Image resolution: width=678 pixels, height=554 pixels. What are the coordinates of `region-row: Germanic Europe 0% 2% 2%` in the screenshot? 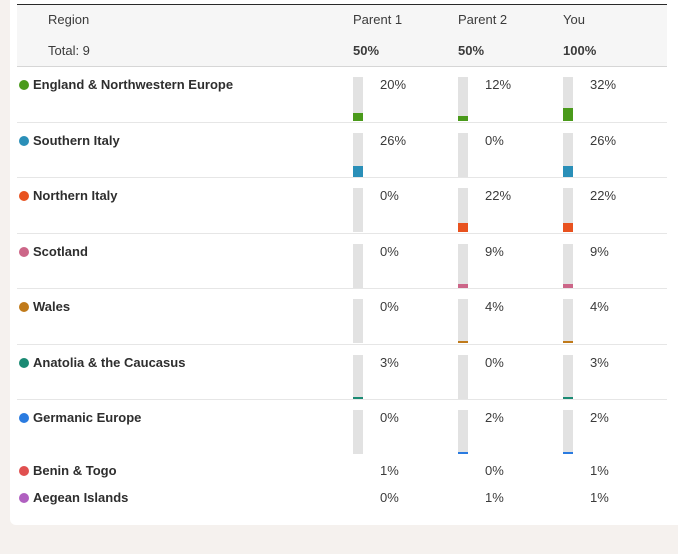 It's located at (342, 427).